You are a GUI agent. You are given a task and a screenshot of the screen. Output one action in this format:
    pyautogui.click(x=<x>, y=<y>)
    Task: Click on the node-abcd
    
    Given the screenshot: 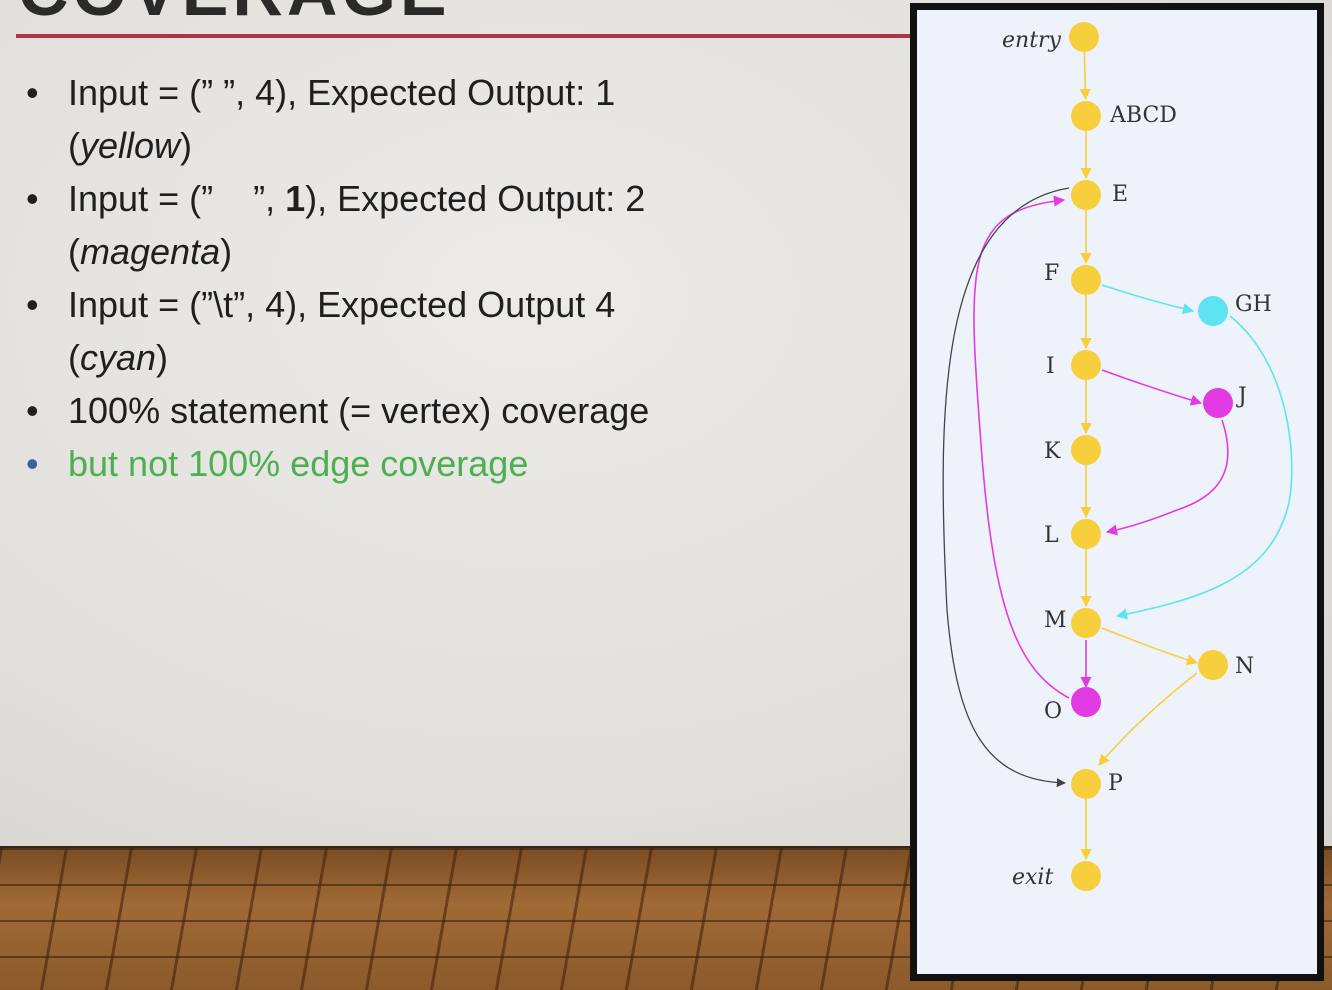 What is the action you would take?
    pyautogui.click(x=1086, y=116)
    